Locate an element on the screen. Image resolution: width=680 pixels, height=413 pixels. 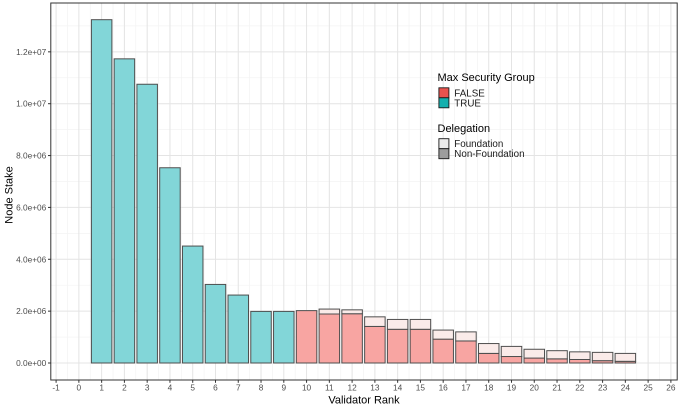
svg-text: Validator Rank is located at coordinates (364, 401).